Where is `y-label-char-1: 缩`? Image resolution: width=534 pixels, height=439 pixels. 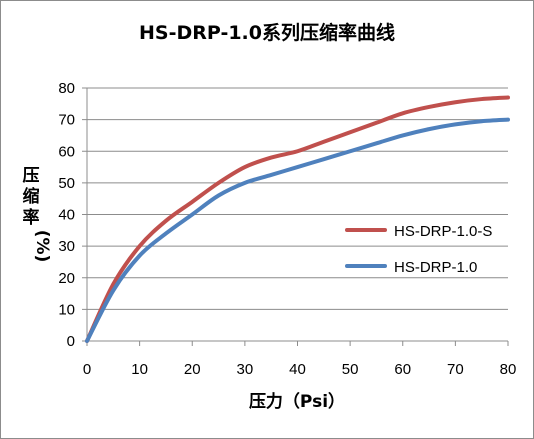
y-label-char-1: 缩 is located at coordinates (31, 196).